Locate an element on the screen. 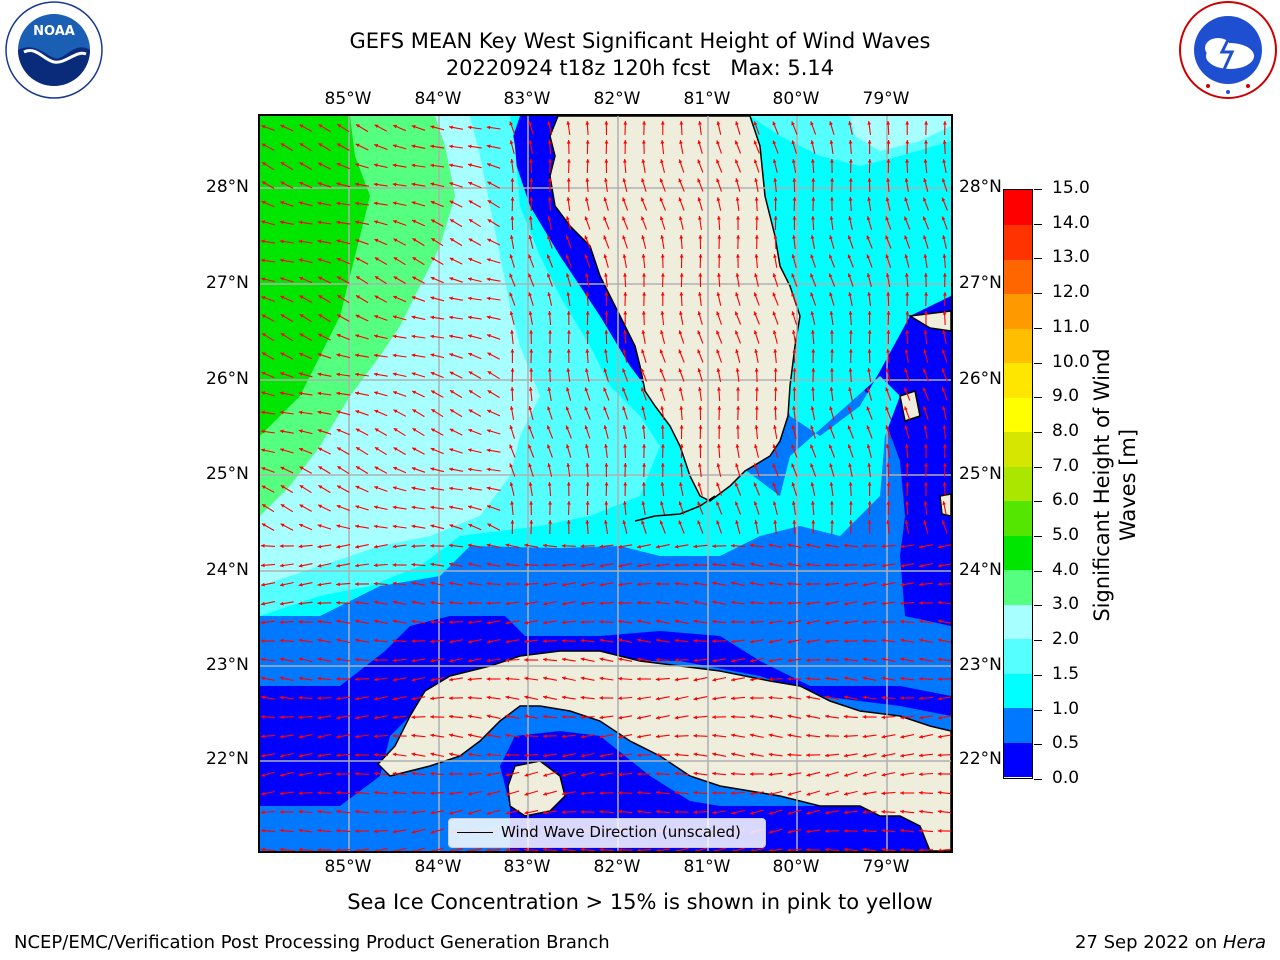  colorbar-tick is located at coordinates (1038, 745).